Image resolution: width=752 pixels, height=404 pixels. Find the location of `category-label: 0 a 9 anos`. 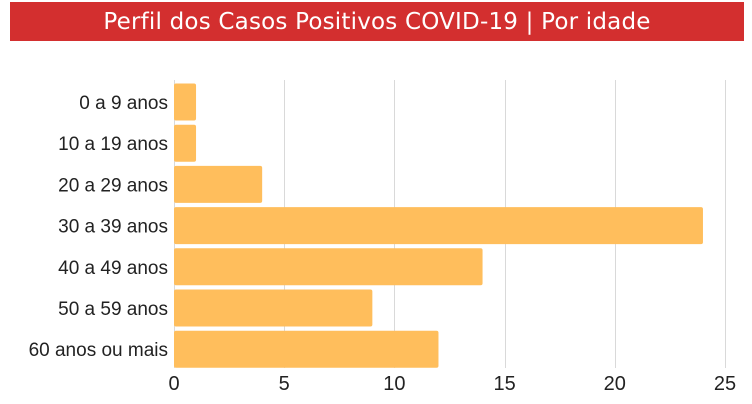

category-label: 0 a 9 anos is located at coordinates (123, 103).